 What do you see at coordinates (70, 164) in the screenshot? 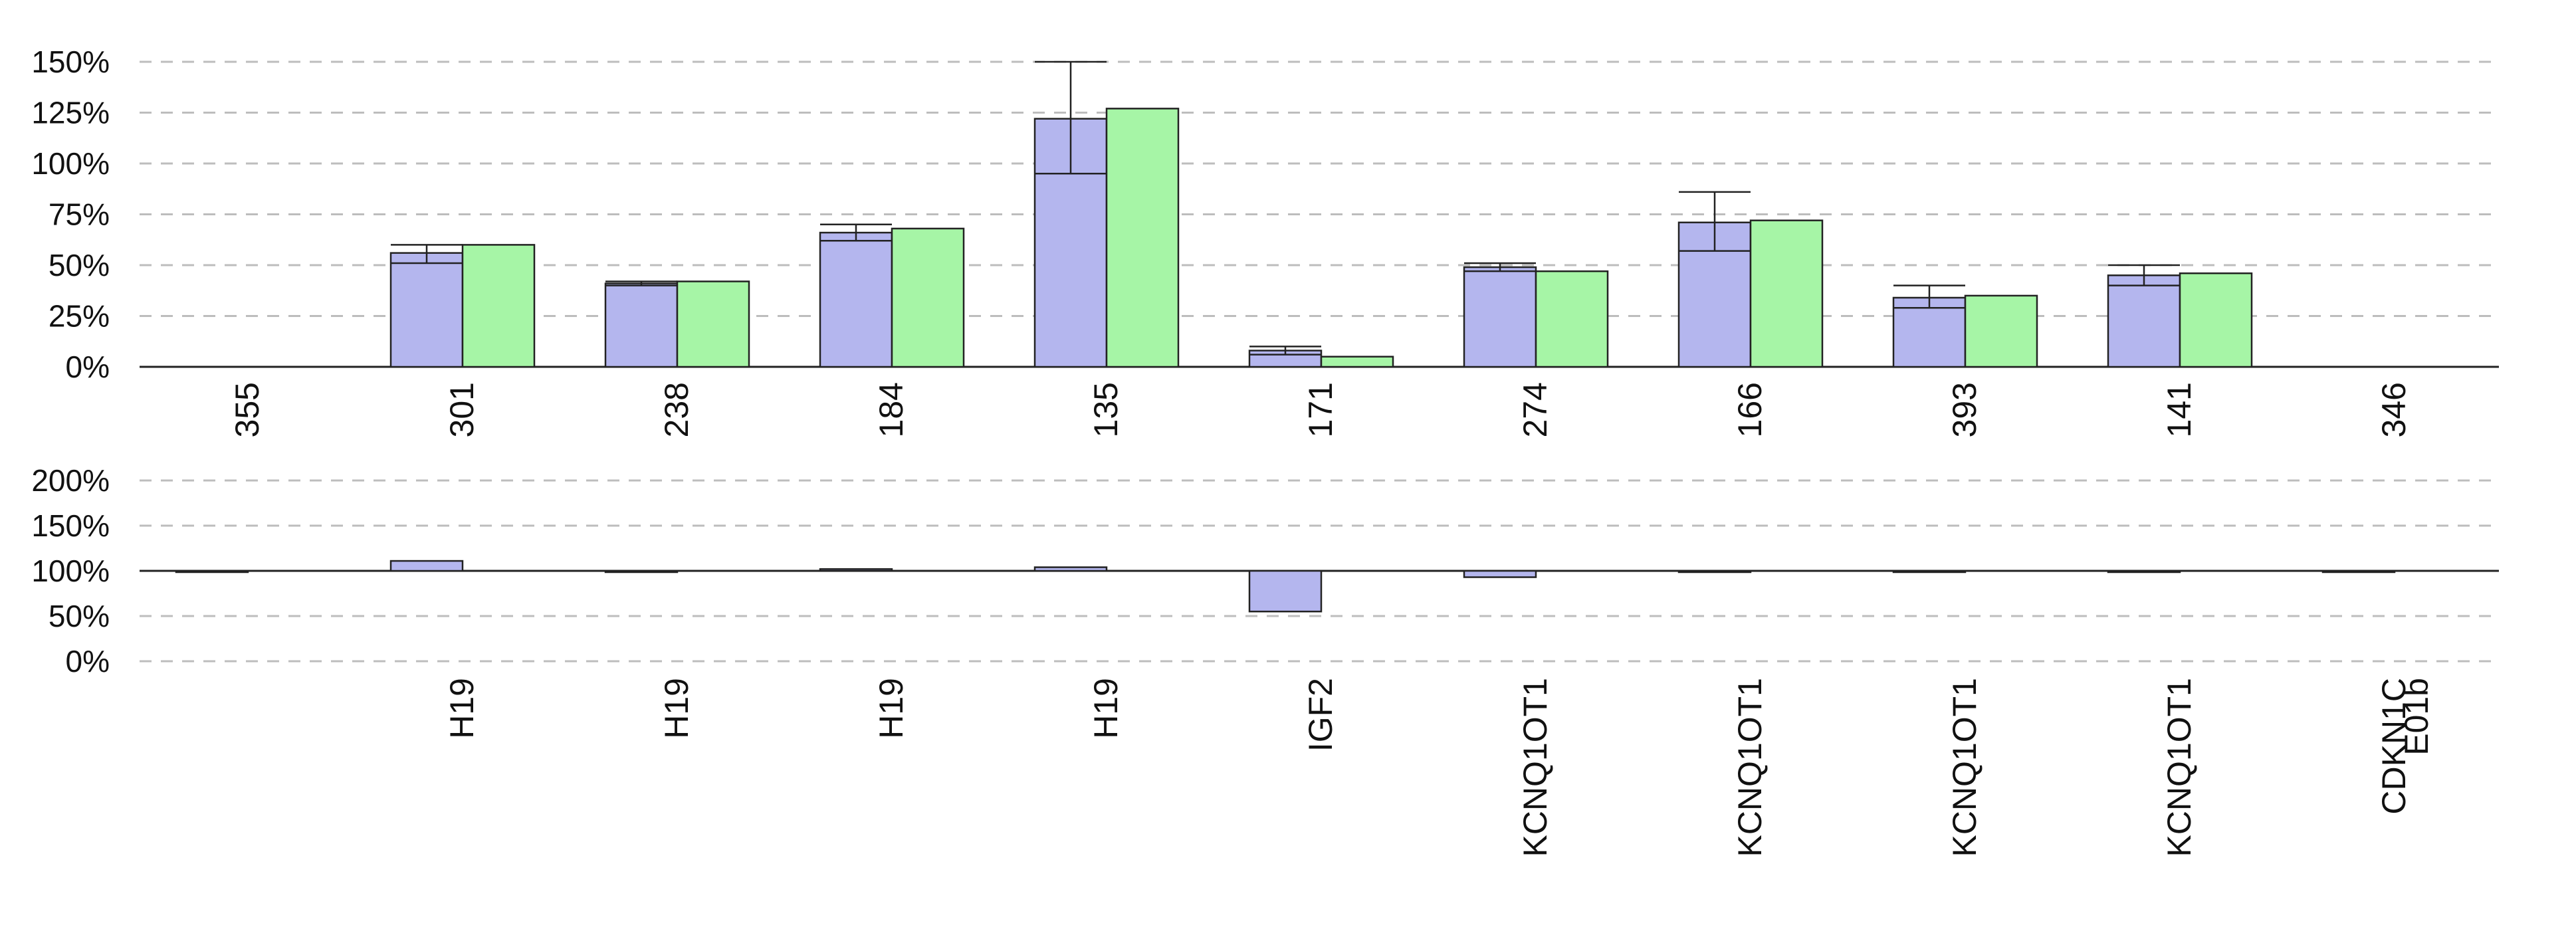
I see `top-y-tick-label: 100%` at bounding box center [70, 164].